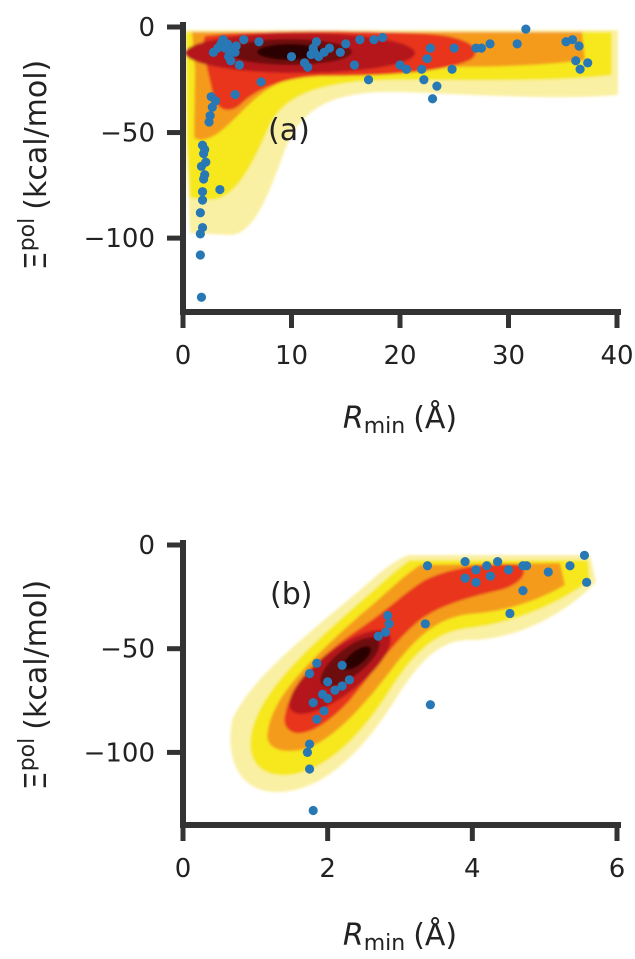  What do you see at coordinates (119, 239) in the screenshot?
I see `panel-a-y-tick-label--100: −100` at bounding box center [119, 239].